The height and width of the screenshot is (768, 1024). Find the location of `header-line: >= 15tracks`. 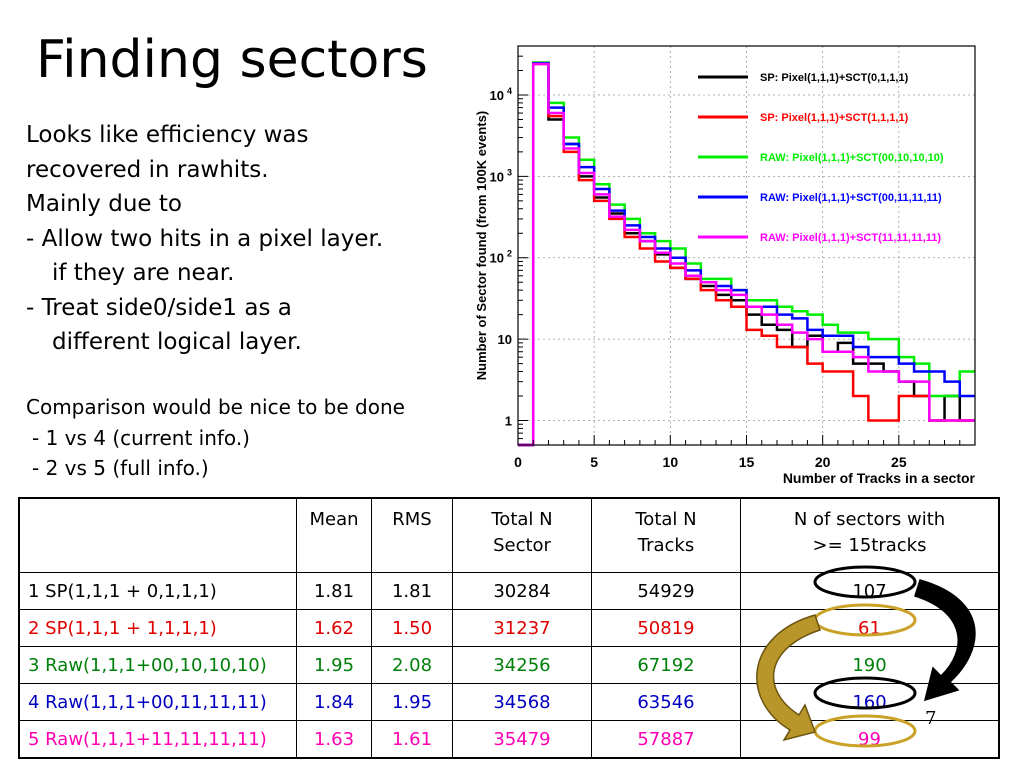

header-line: >= 15tracks is located at coordinates (869, 545).